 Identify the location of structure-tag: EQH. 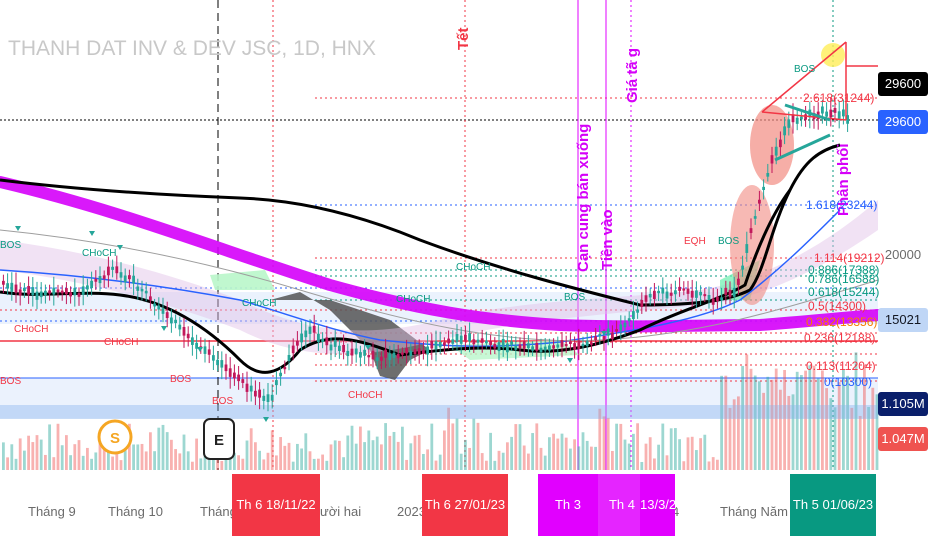
(695, 241).